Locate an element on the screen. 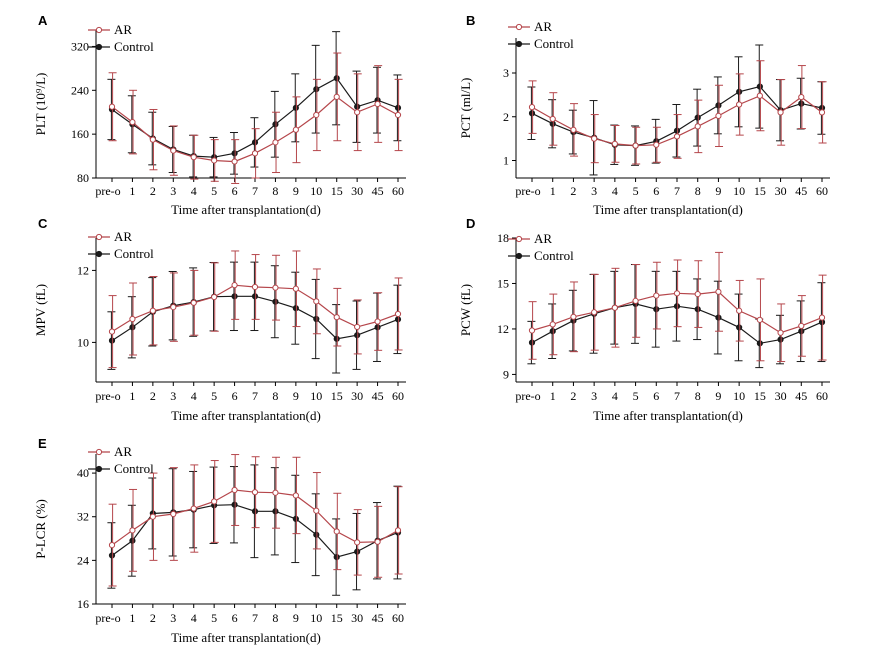 Image resolution: width=887 pixels, height=663 pixels. y-tick-label: 1 is located at coordinates (506, 161).